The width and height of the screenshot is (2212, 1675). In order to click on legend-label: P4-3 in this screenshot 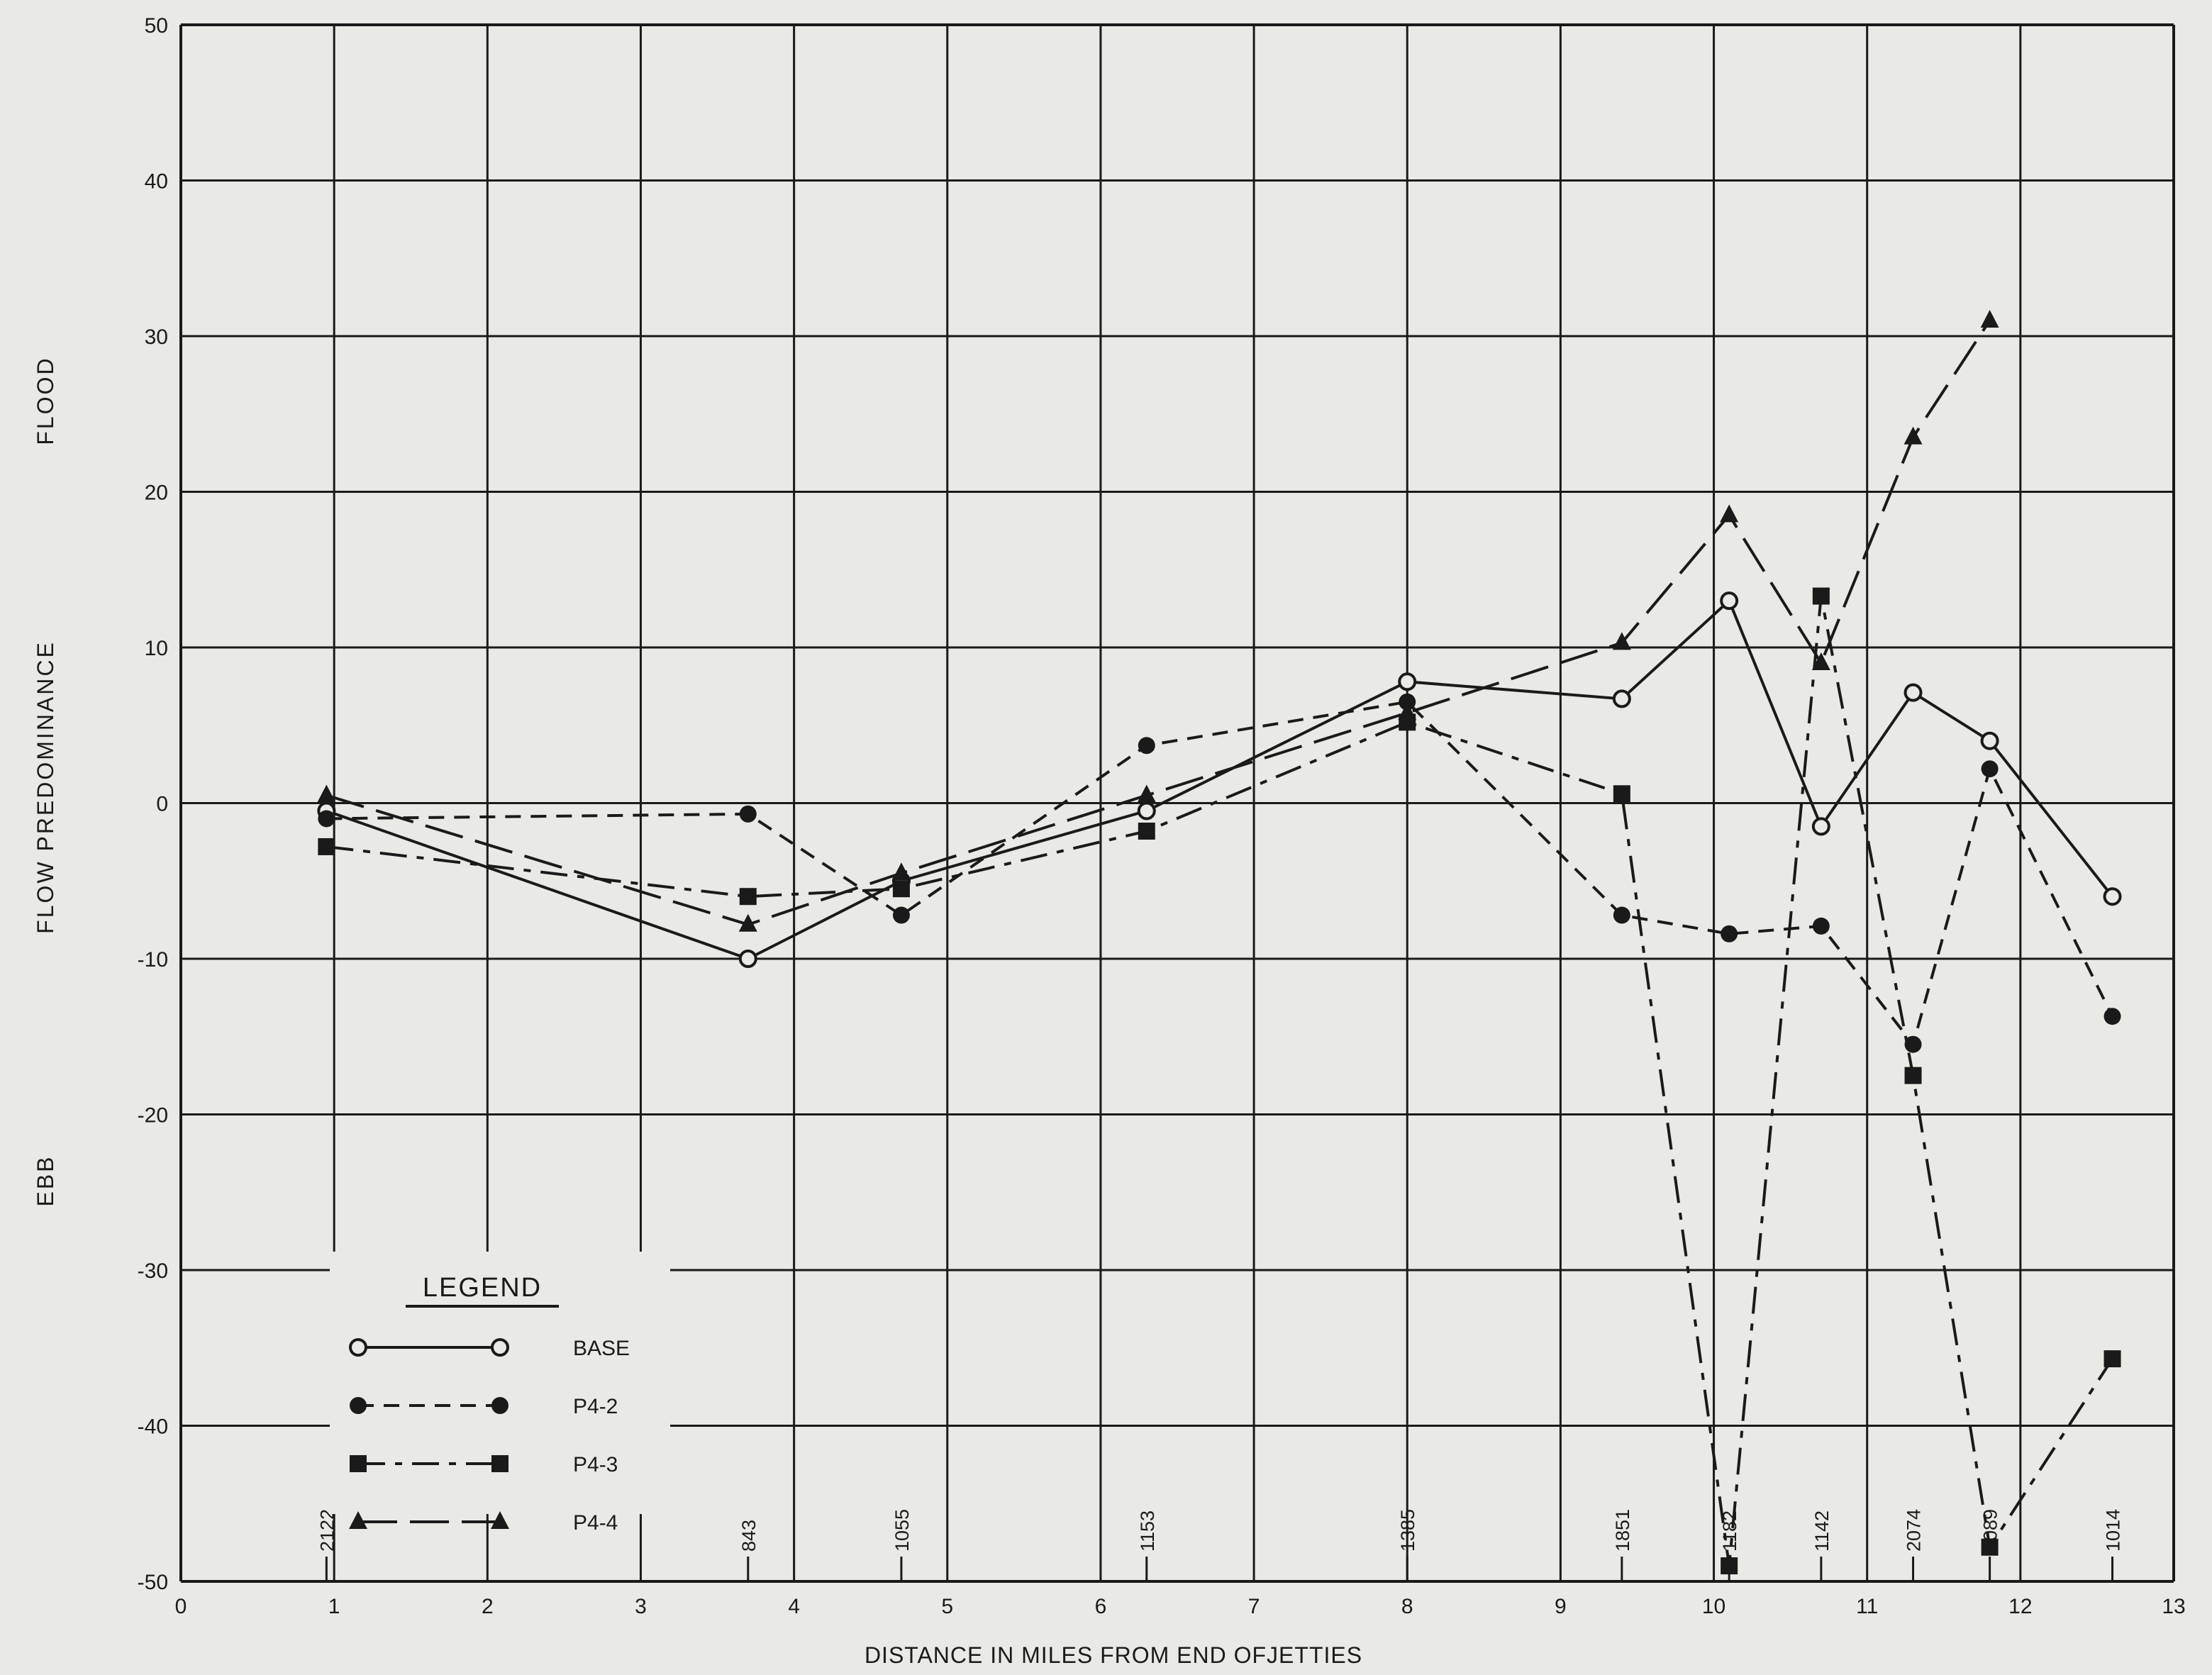, I will do `click(595, 1464)`.